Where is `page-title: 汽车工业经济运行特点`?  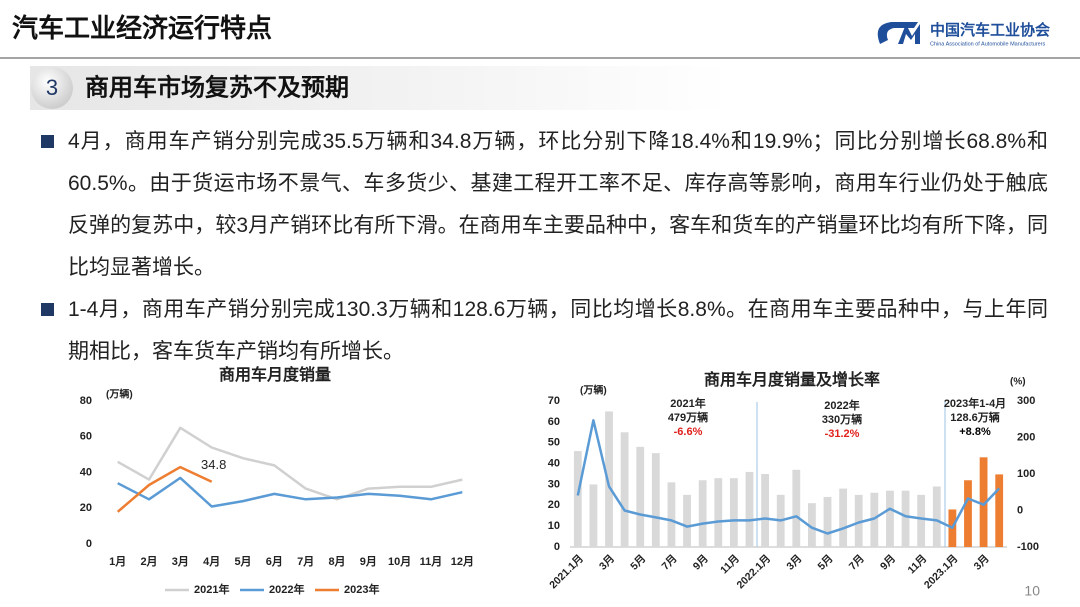
page-title: 汽车工业经济运行特点 is located at coordinates (142, 28).